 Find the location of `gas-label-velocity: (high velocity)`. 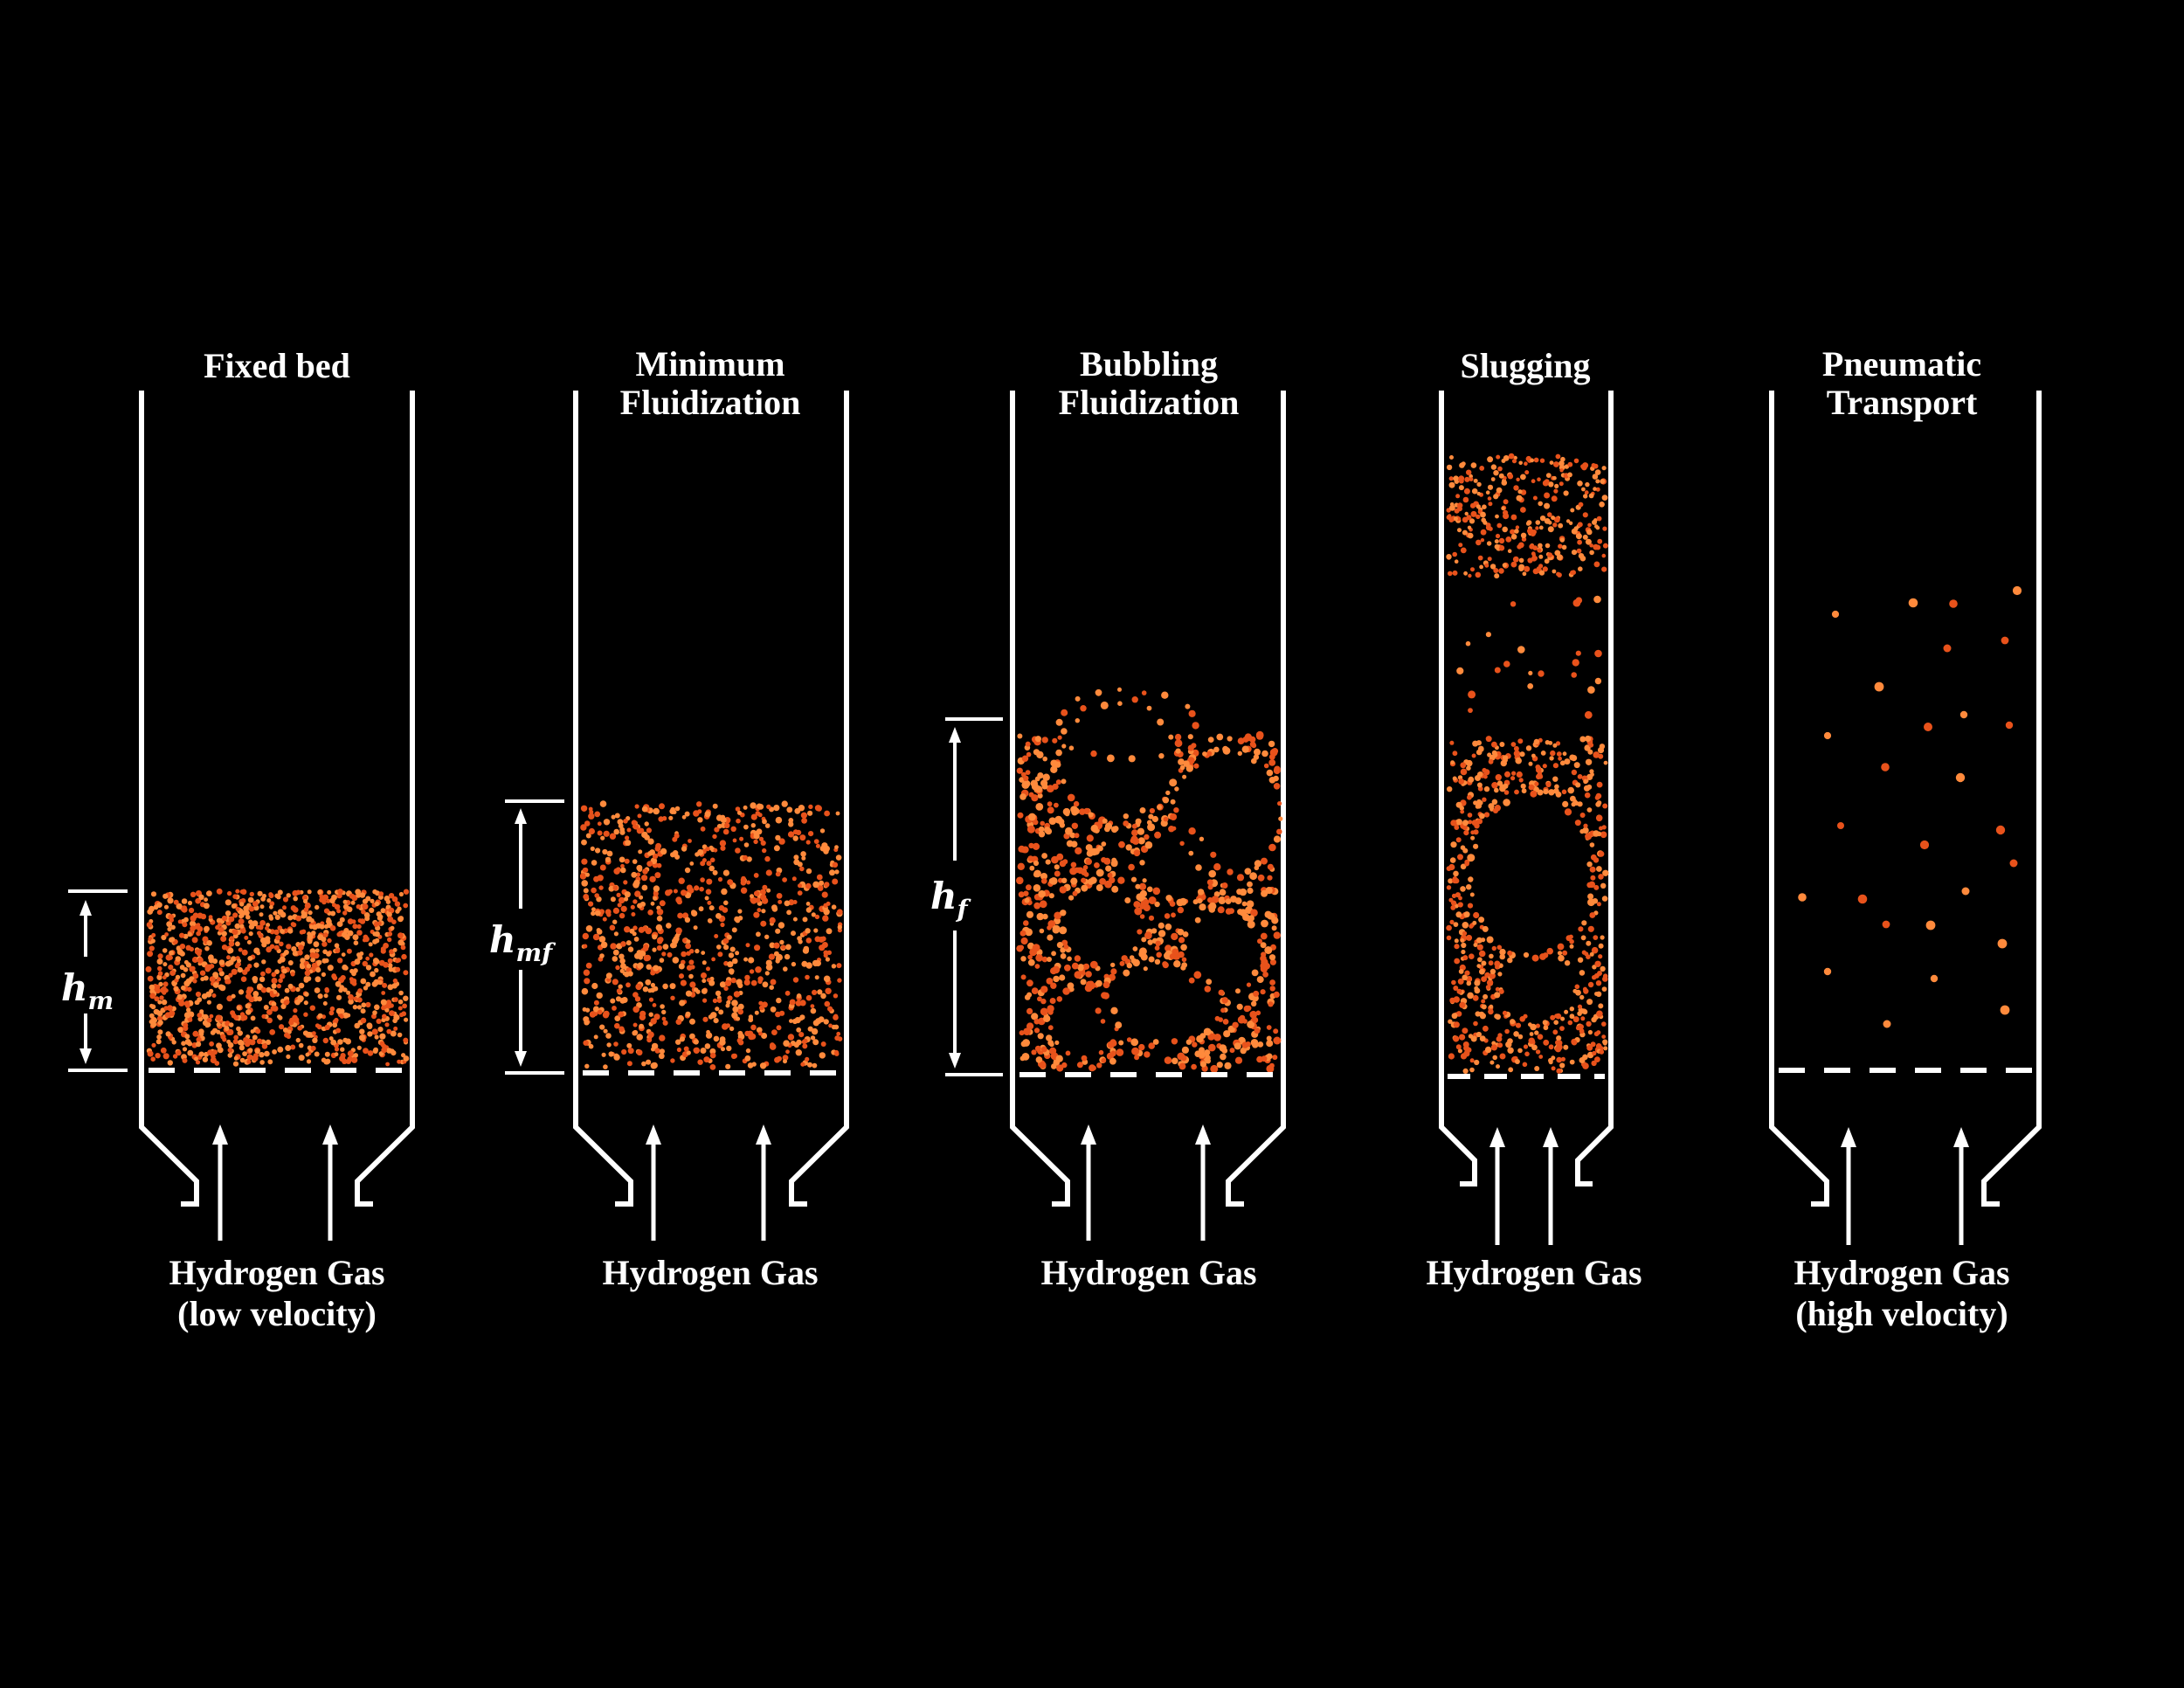

gas-label-velocity: (high velocity) is located at coordinates (1901, 1313).